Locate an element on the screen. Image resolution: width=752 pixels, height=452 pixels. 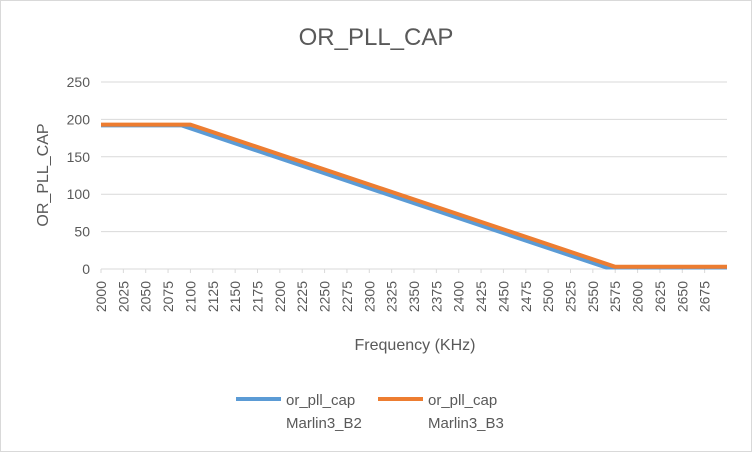
x-tick-label: 2425 is located at coordinates (481, 296).